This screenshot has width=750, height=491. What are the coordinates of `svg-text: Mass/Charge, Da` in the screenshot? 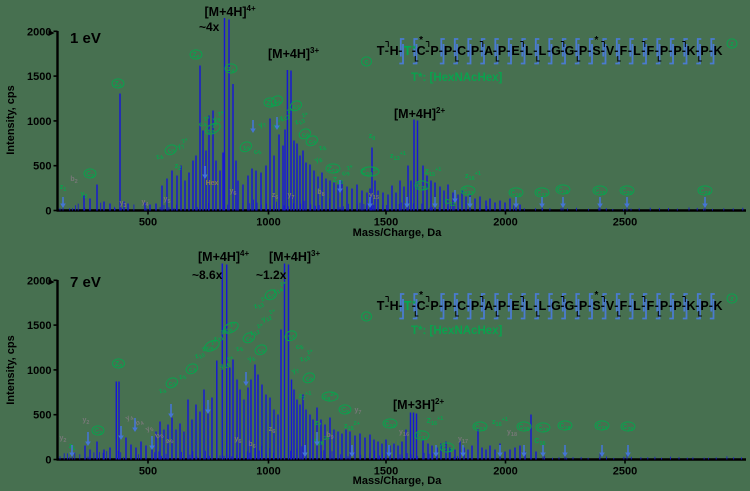 It's located at (398, 233).